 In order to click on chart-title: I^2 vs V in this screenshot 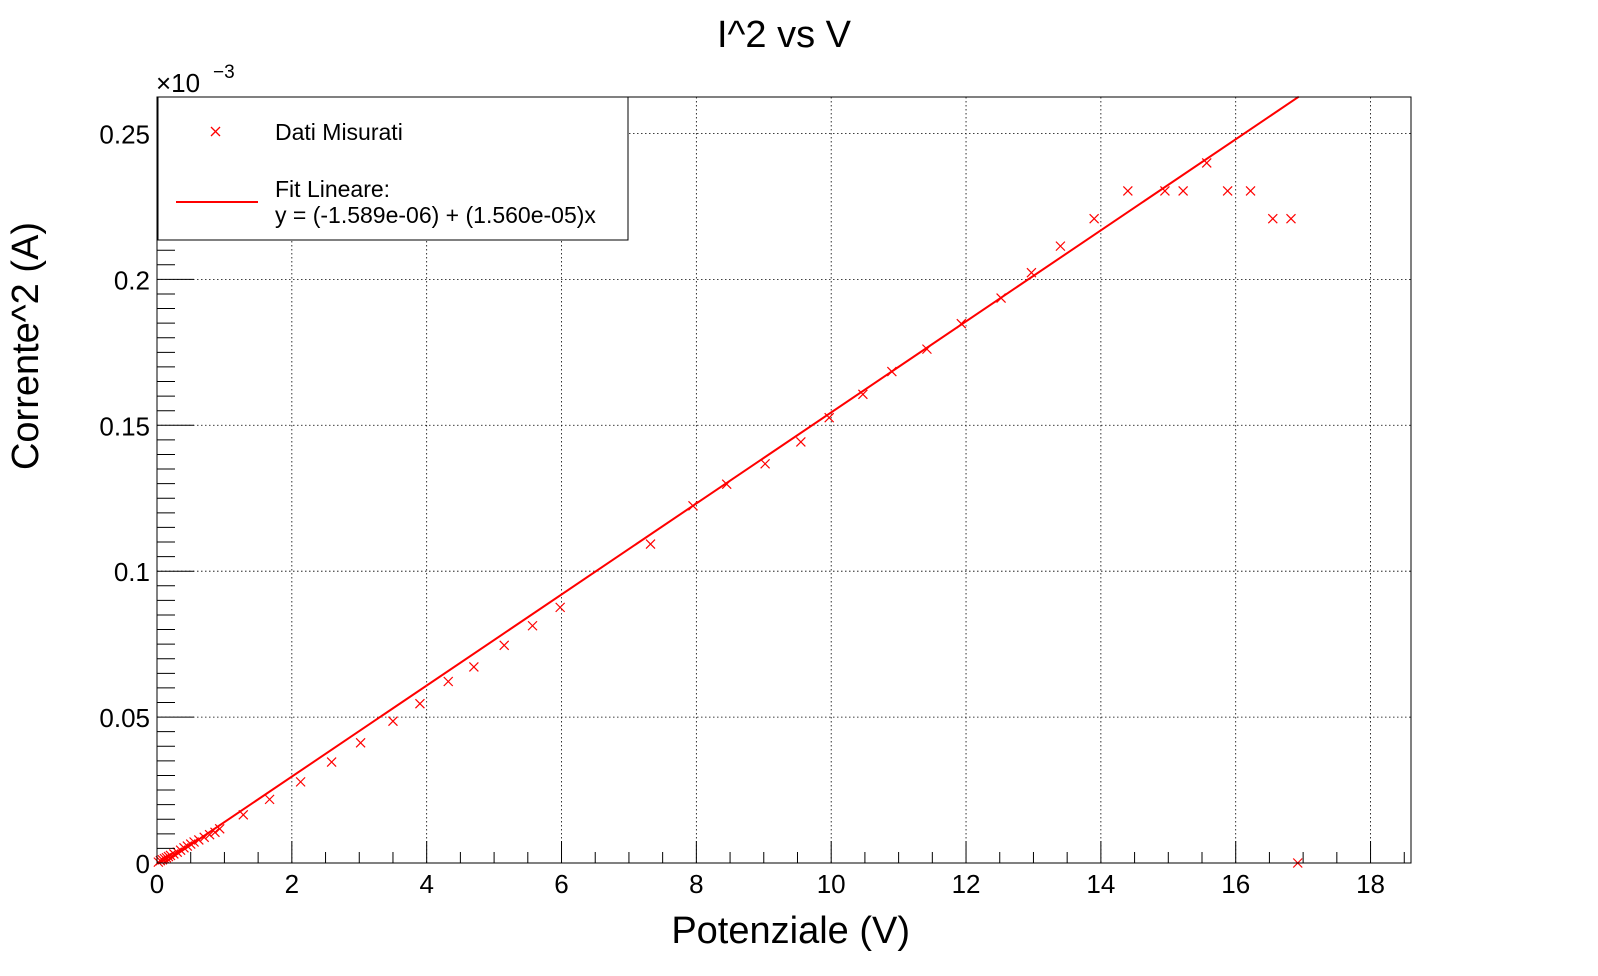, I will do `click(784, 35)`.